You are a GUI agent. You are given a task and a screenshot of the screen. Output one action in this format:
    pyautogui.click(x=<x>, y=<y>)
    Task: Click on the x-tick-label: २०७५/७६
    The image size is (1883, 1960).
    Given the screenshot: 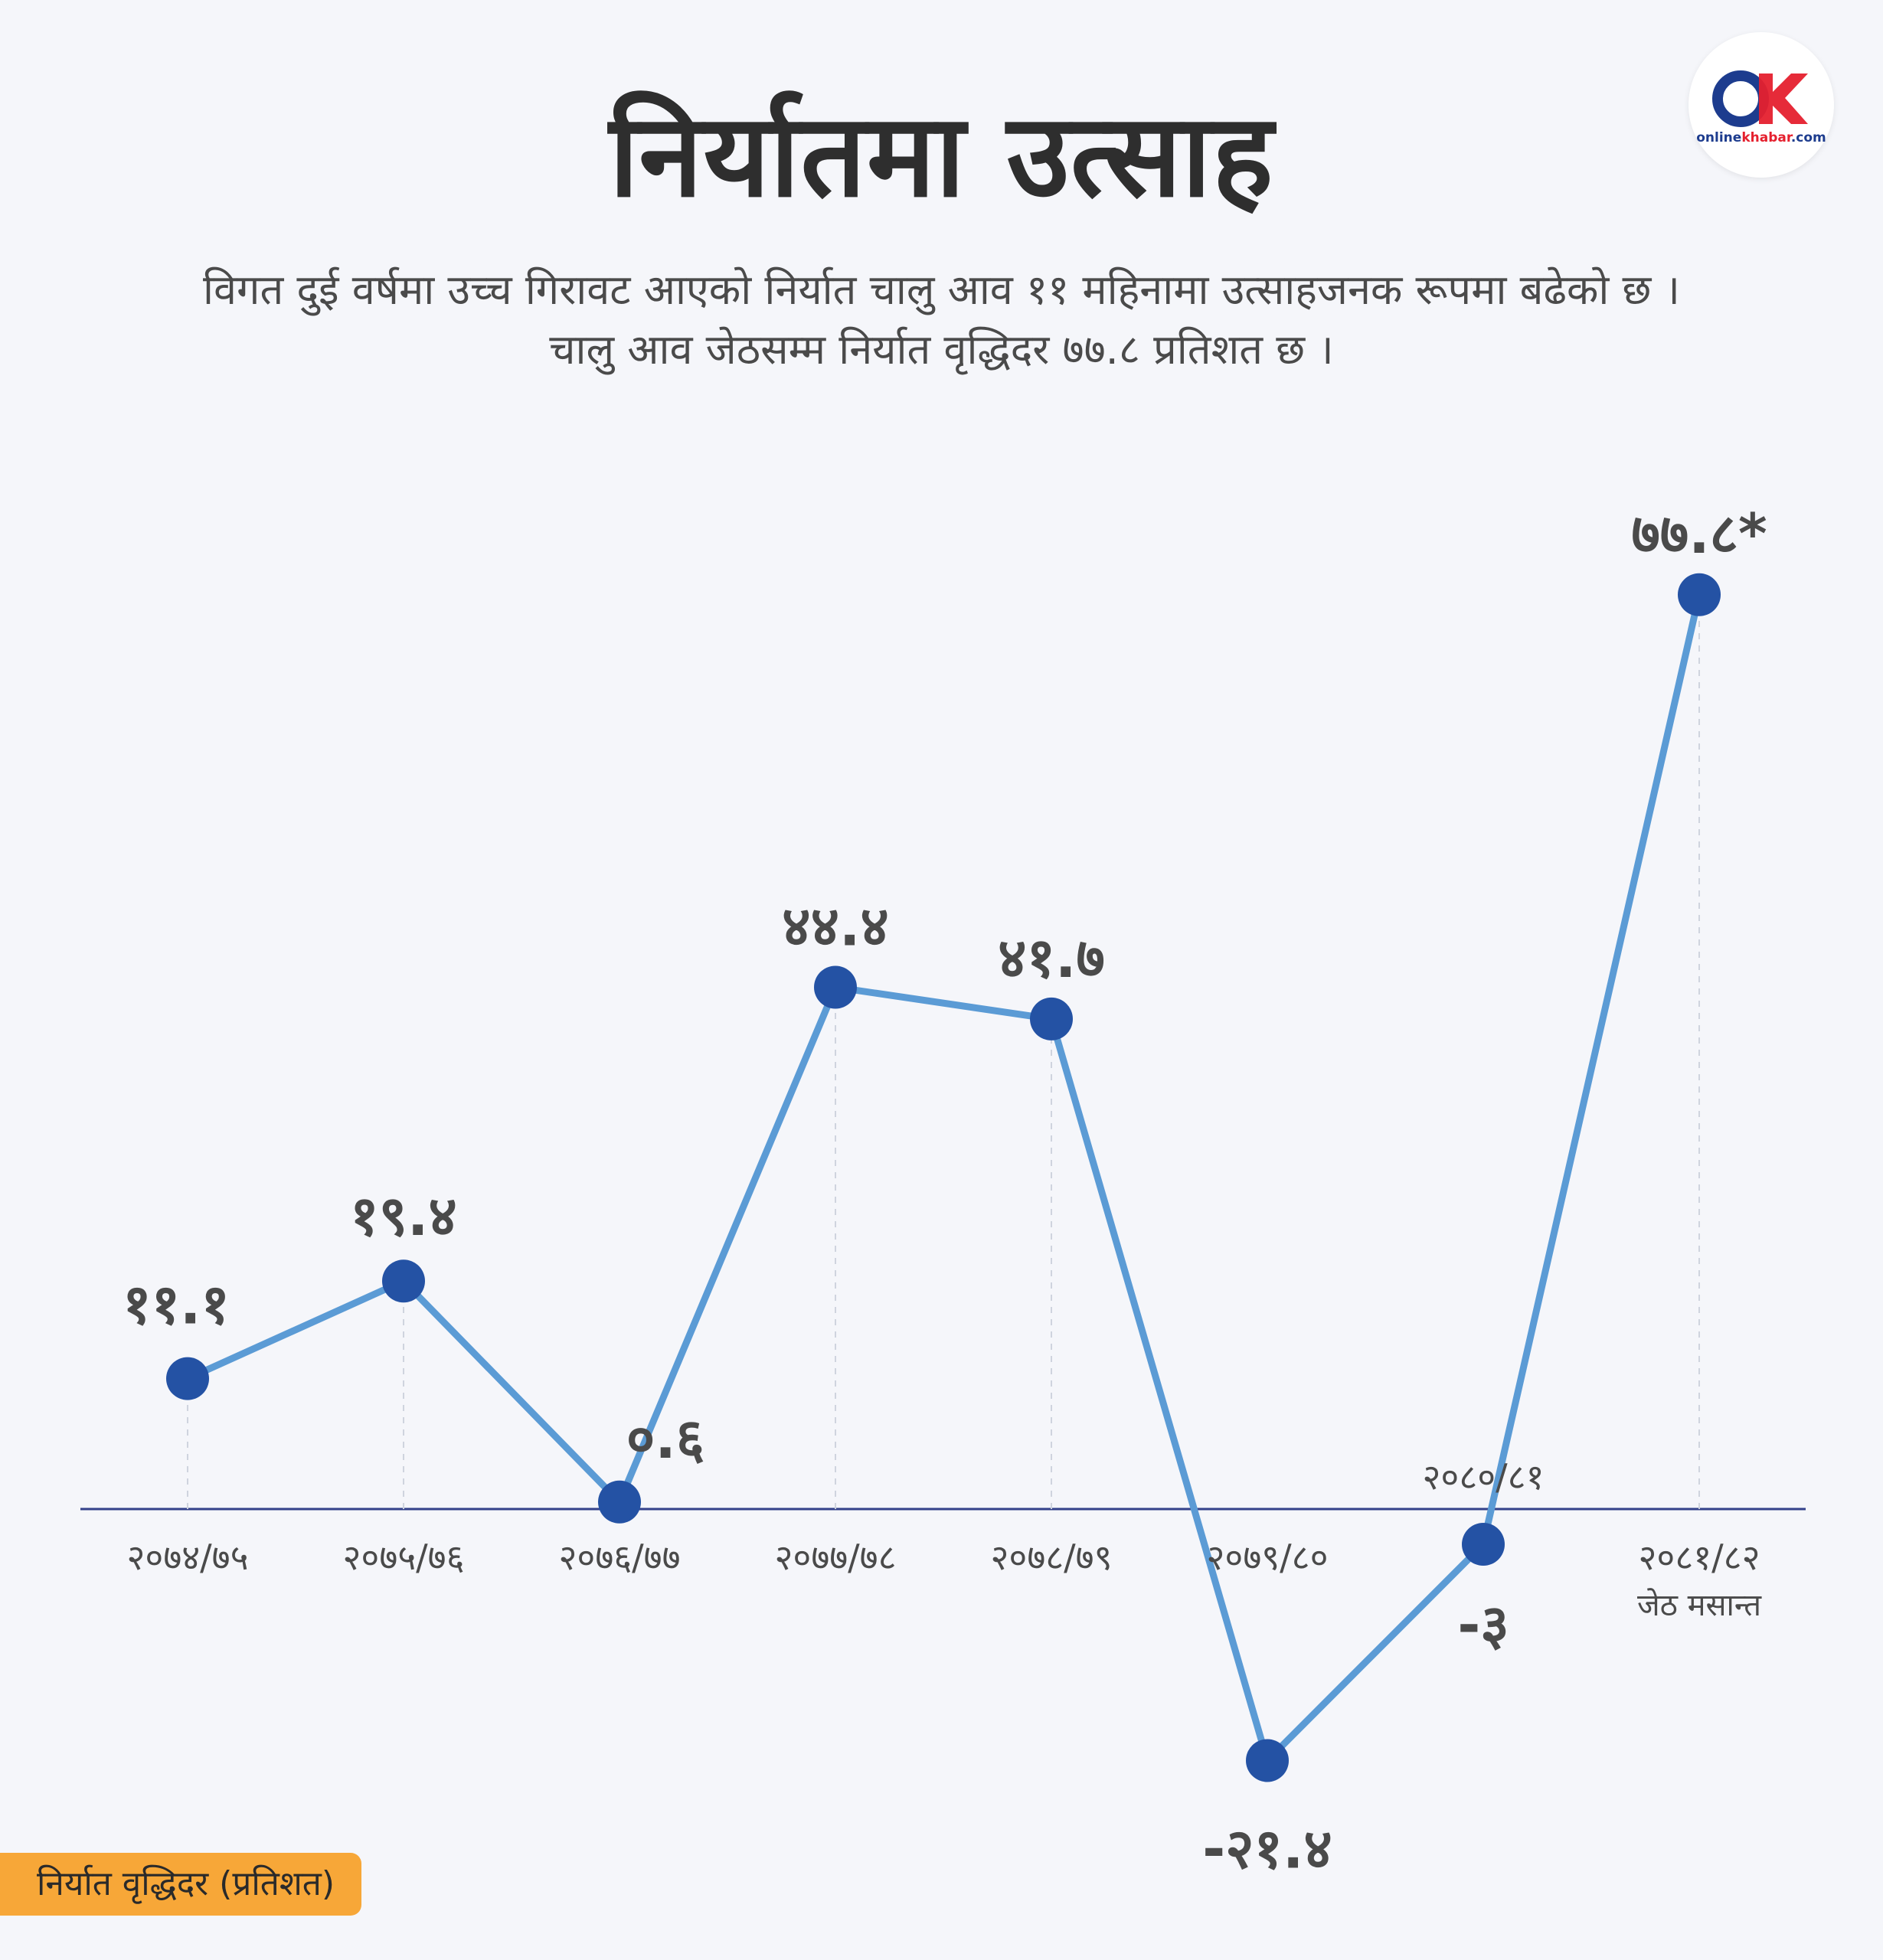 What is the action you would take?
    pyautogui.click(x=403, y=1557)
    